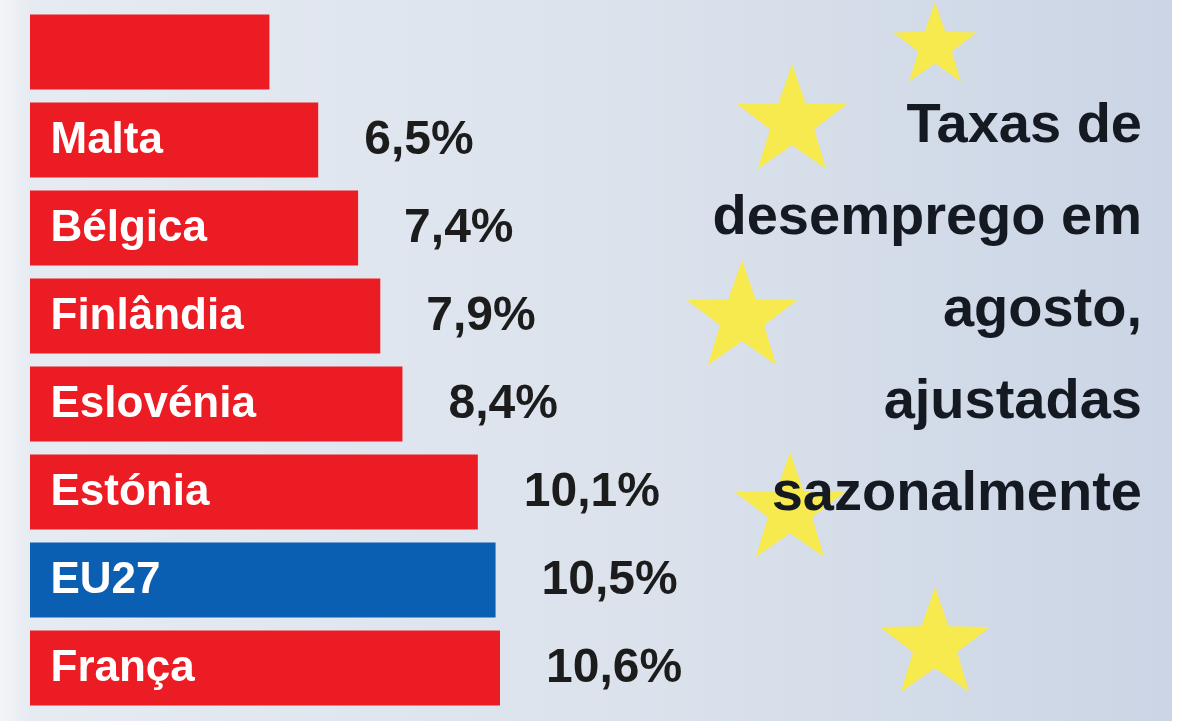 The width and height of the screenshot is (1200, 721). What do you see at coordinates (129, 225) in the screenshot?
I see `y-tick-label: Bélgica` at bounding box center [129, 225].